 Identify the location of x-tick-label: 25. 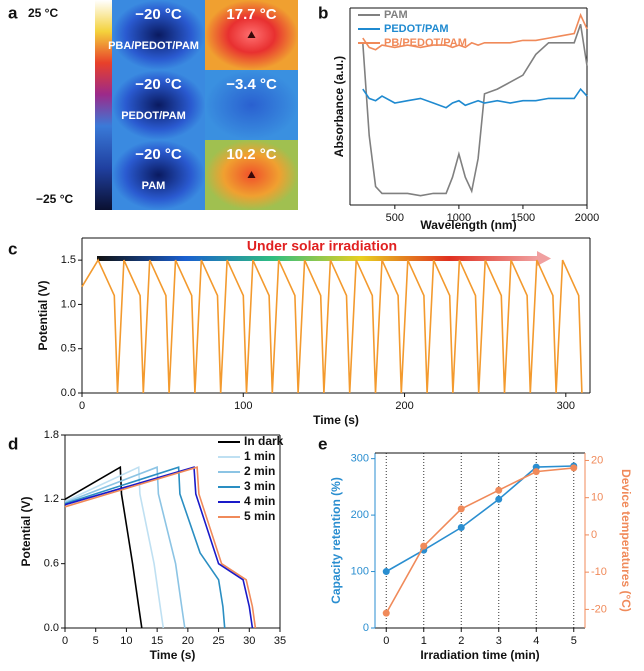
(218, 641).